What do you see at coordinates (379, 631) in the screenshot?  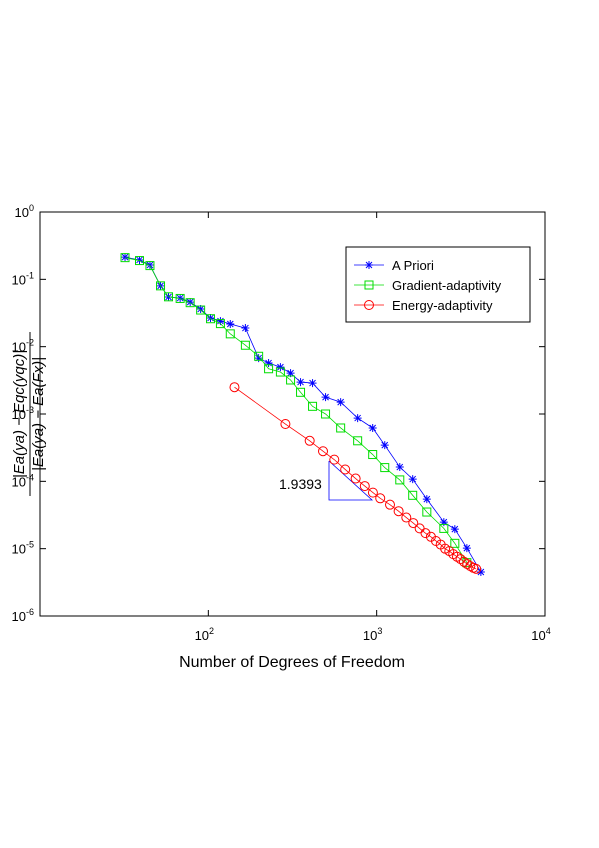 I see `tick-exponent: 3` at bounding box center [379, 631].